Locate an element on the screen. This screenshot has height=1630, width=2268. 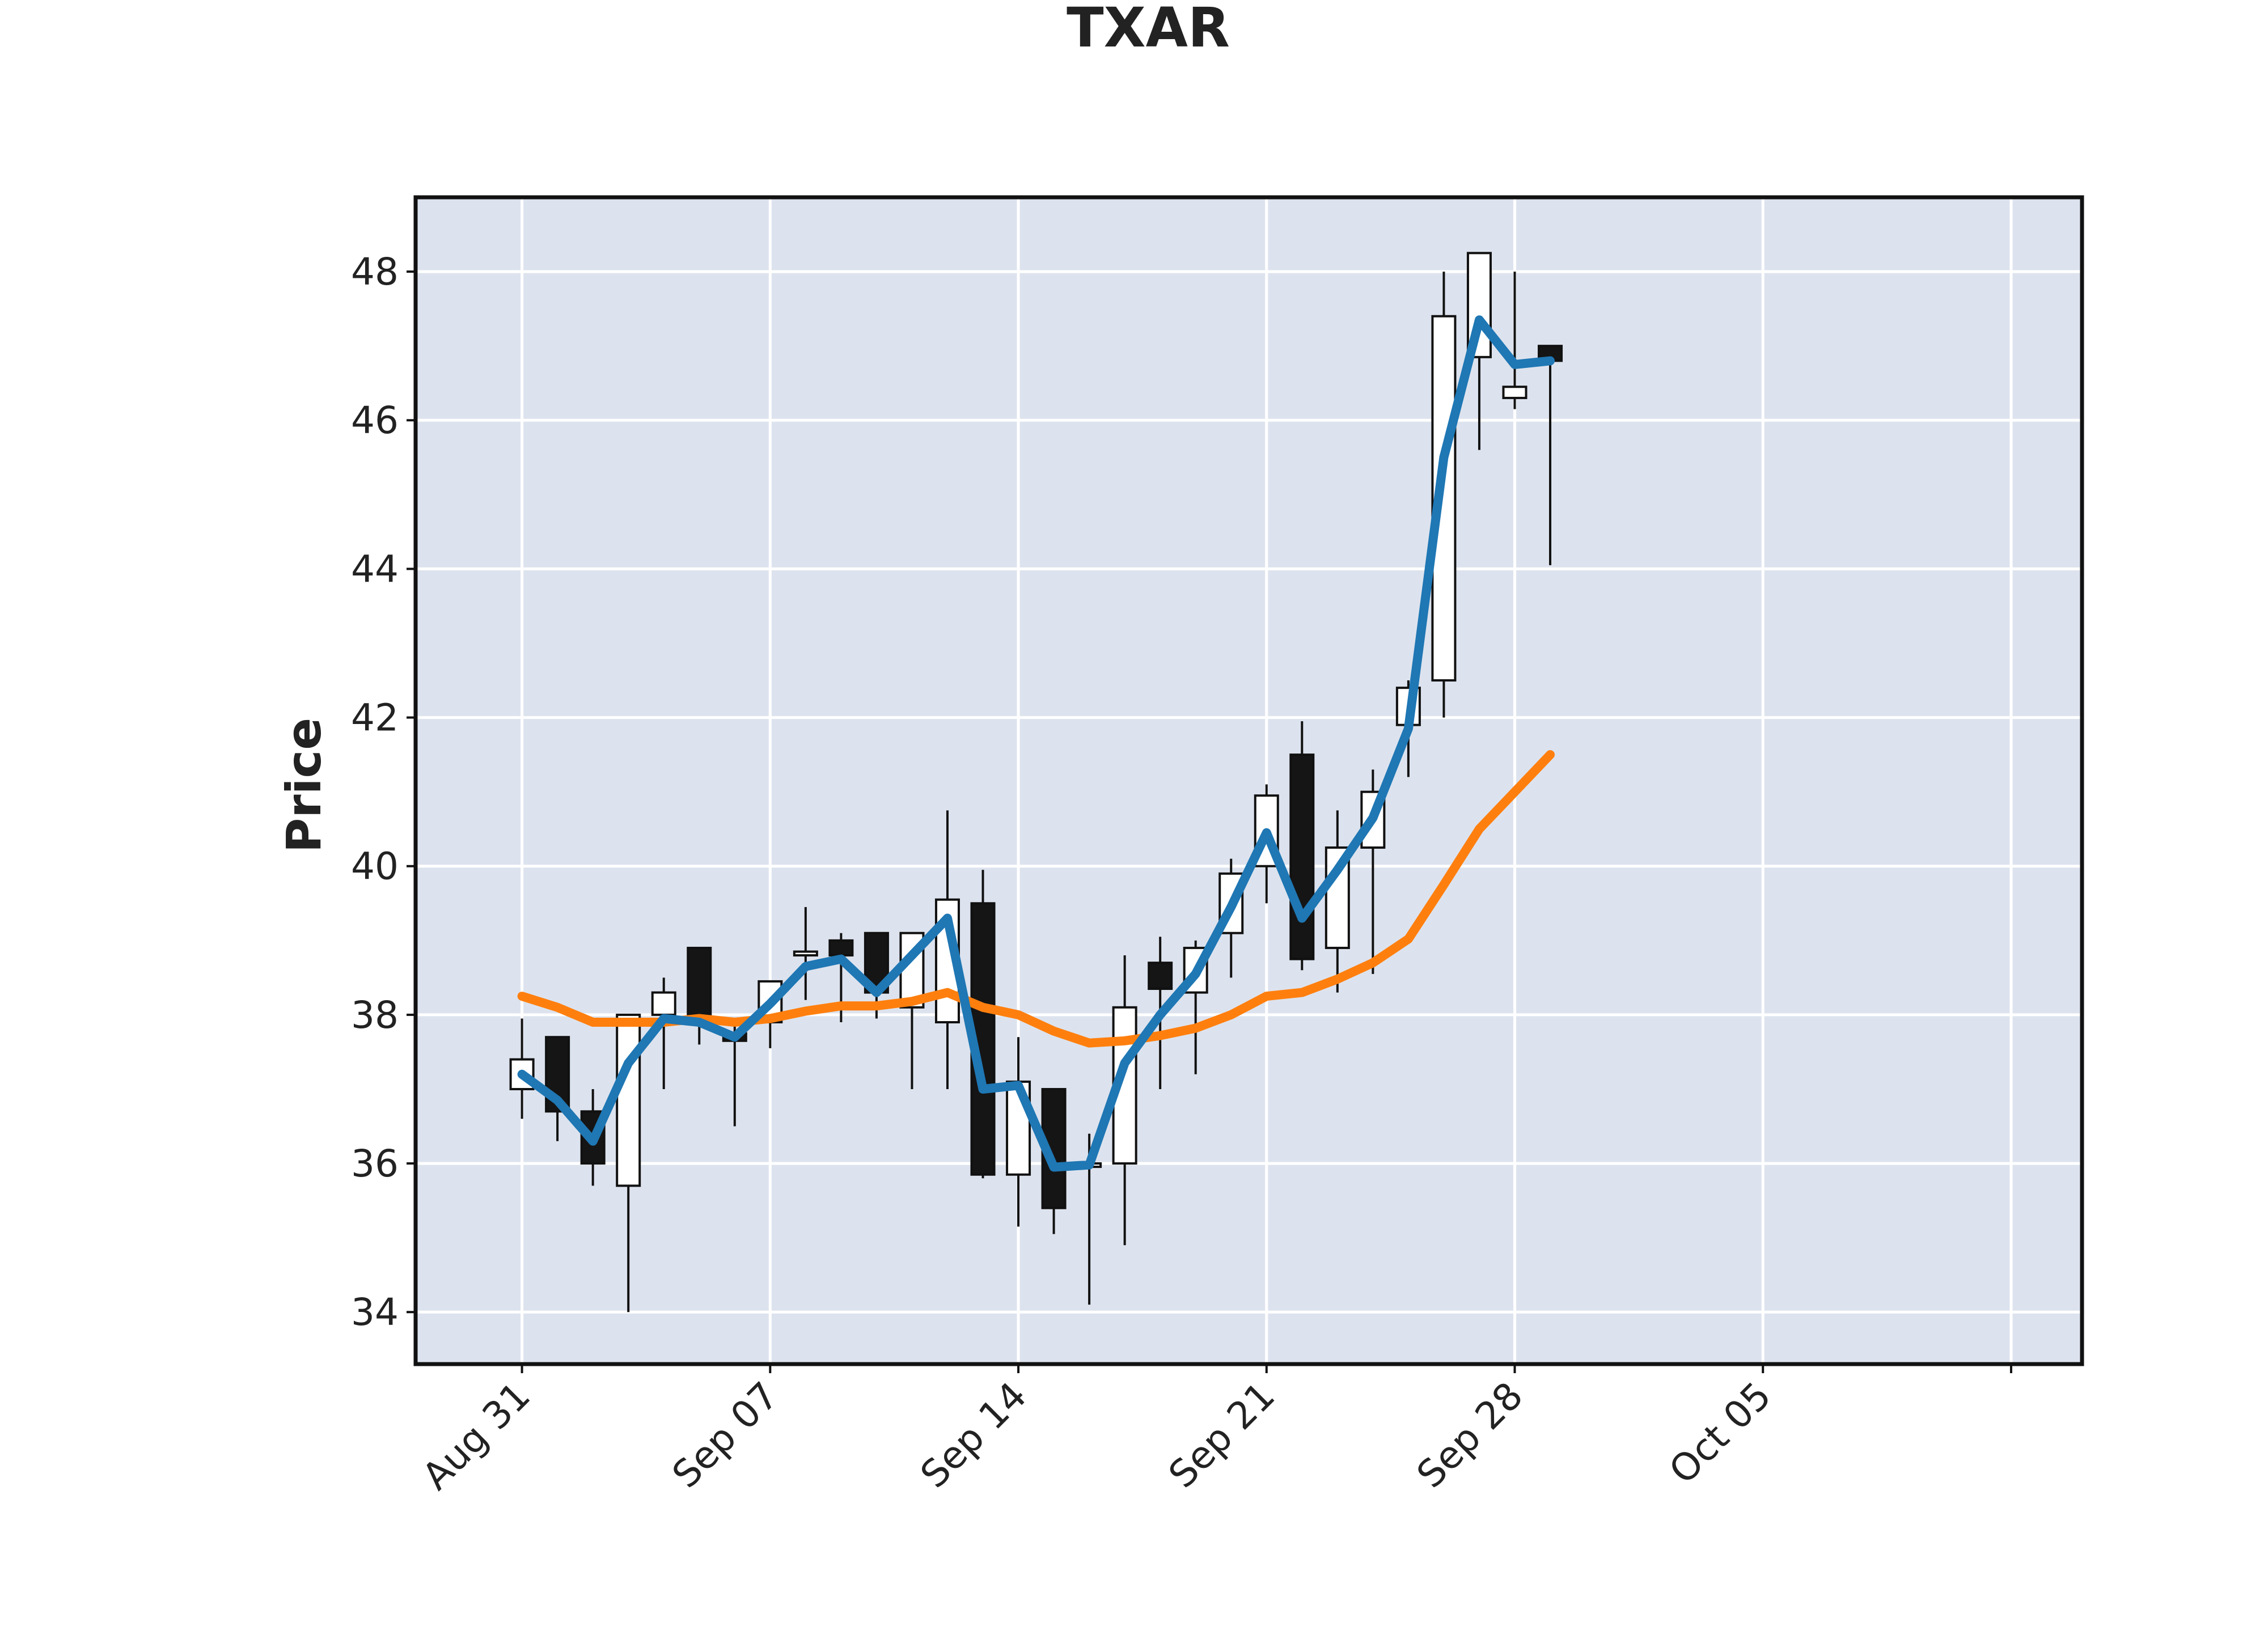
y-tick-label: 48 is located at coordinates (375, 272).